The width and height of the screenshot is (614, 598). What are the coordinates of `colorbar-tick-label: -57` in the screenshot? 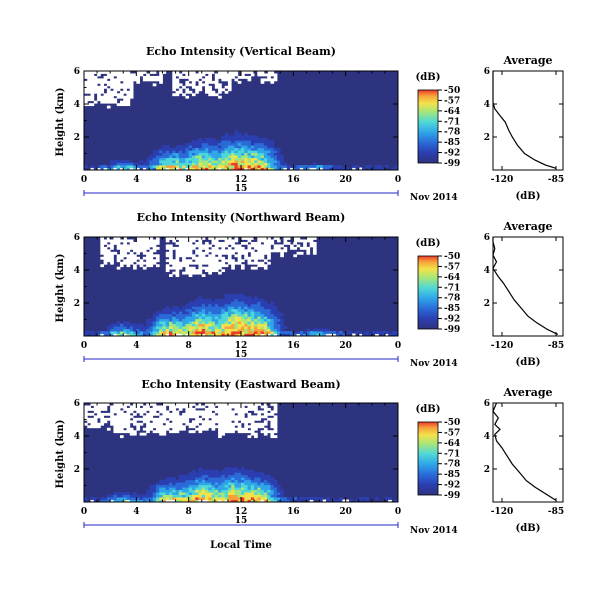 It's located at (452, 267).